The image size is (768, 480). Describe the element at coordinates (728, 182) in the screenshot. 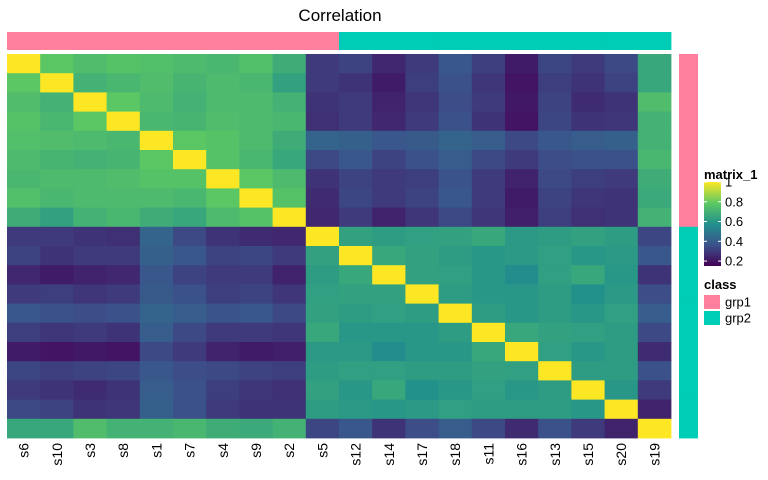

I see `color-scale-tick-label: 1` at that location.